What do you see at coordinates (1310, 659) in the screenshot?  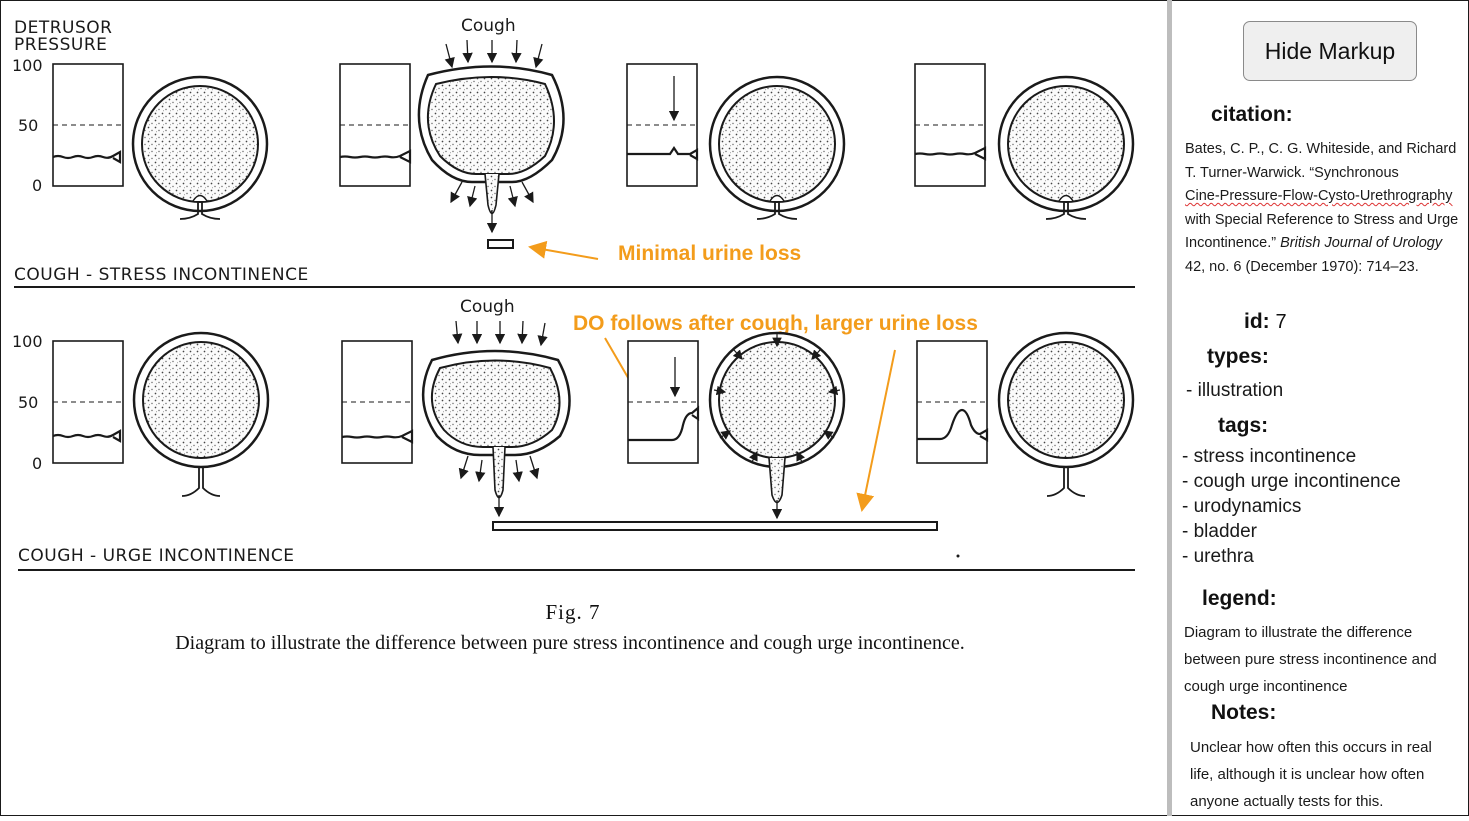 I see `legend-line: between pure stress incontinence and` at bounding box center [1310, 659].